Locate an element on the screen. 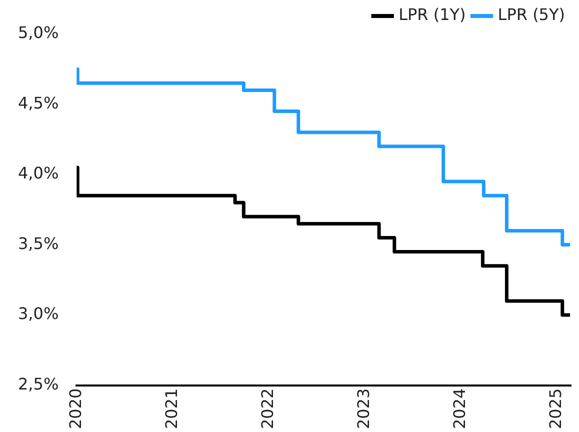 The image size is (579, 432). x-tick-label: 2022 is located at coordinates (267, 408).